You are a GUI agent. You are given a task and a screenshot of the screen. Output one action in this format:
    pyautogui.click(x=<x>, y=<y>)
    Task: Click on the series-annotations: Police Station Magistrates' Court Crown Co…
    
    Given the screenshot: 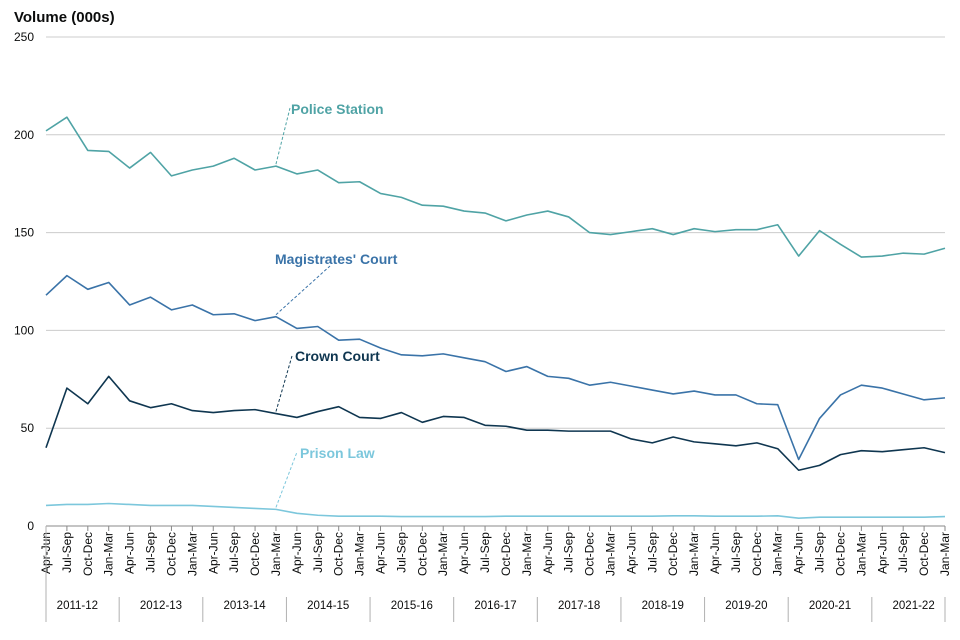 What is the action you would take?
    pyautogui.click(x=336, y=304)
    